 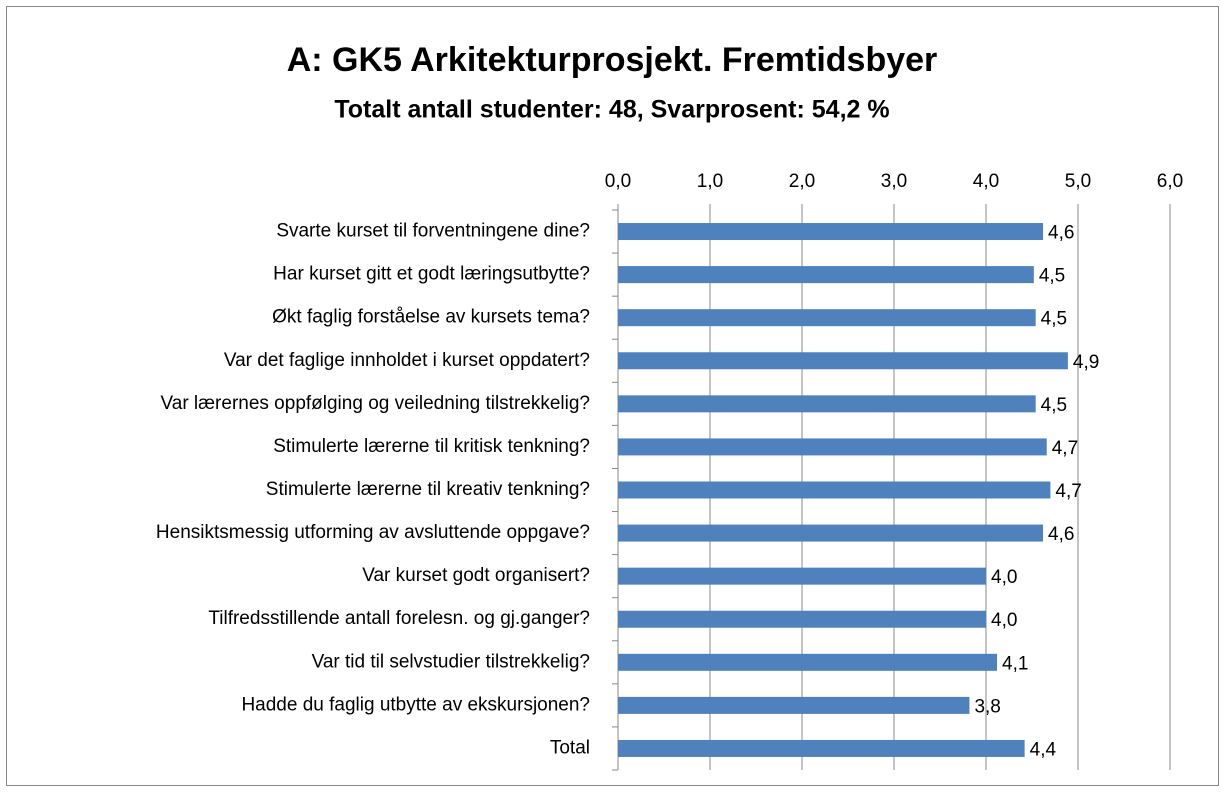 I want to click on x-tick-label: 0,0, so click(x=618, y=181).